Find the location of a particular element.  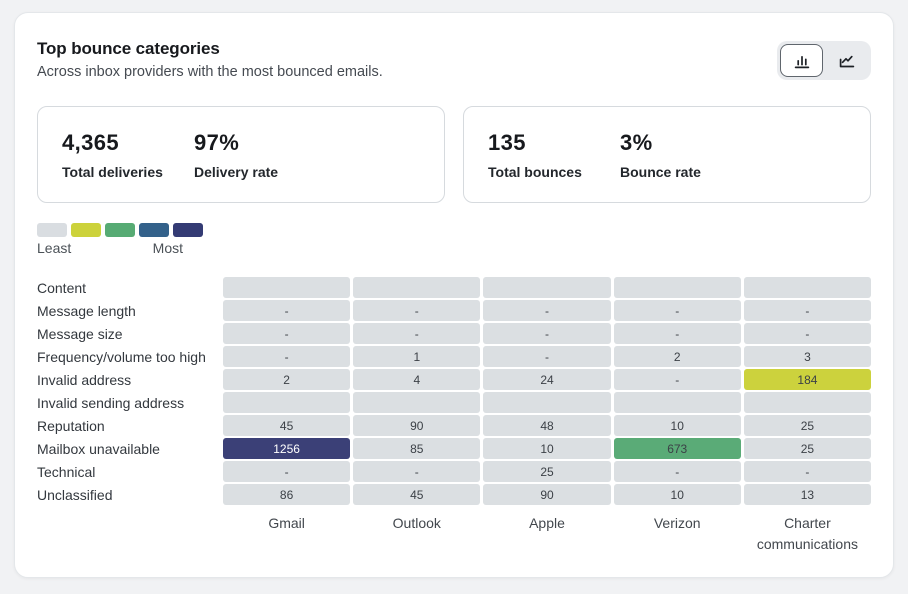

legend-labels: Least Most is located at coordinates (120, 248).